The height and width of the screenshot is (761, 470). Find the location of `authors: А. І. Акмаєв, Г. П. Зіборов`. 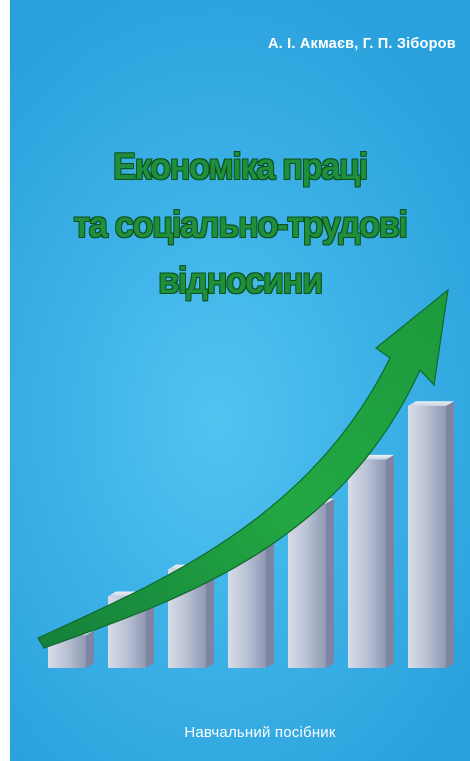

authors: А. І. Акмаєв, Г. П. Зіборов is located at coordinates (362, 44).